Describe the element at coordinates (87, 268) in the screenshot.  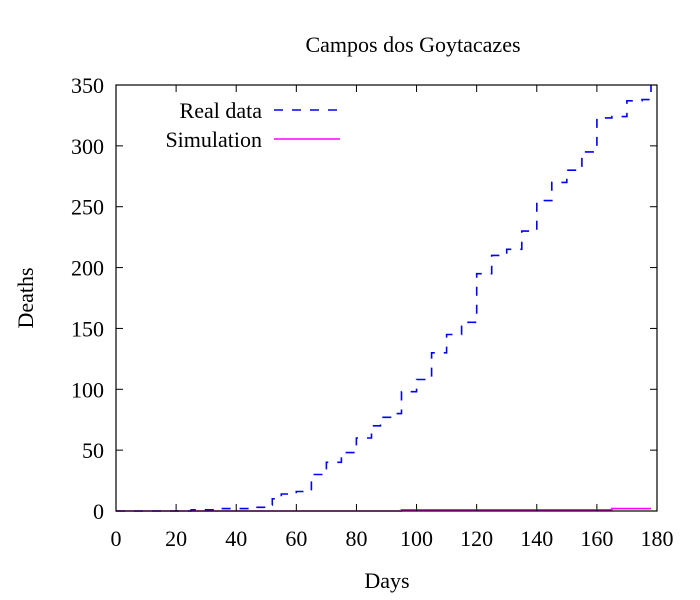
I see `y-tick-label: 200` at that location.